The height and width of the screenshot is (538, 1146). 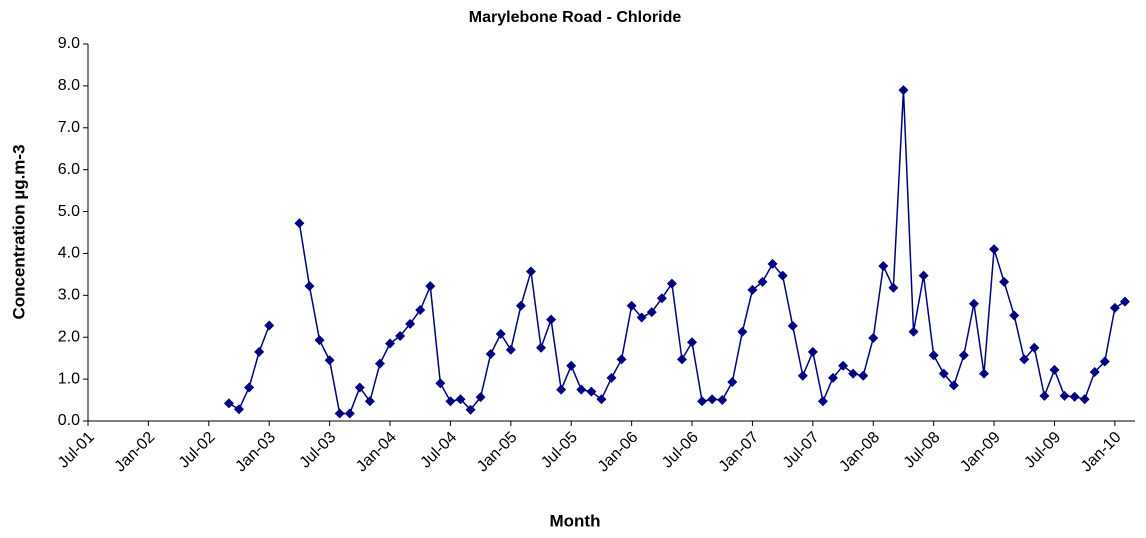 I want to click on x-tick-label: Jan-07, so click(x=739, y=452).